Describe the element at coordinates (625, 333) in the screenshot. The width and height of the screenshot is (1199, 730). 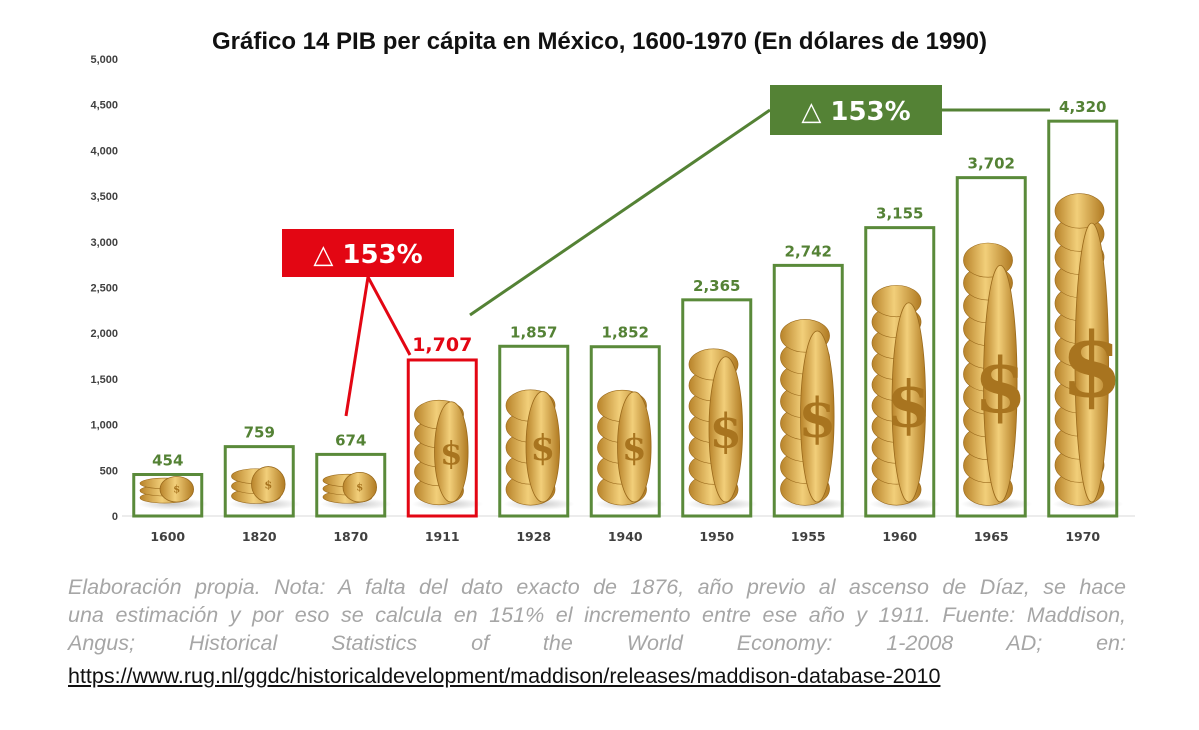
I see `data-label: 1,852` at that location.